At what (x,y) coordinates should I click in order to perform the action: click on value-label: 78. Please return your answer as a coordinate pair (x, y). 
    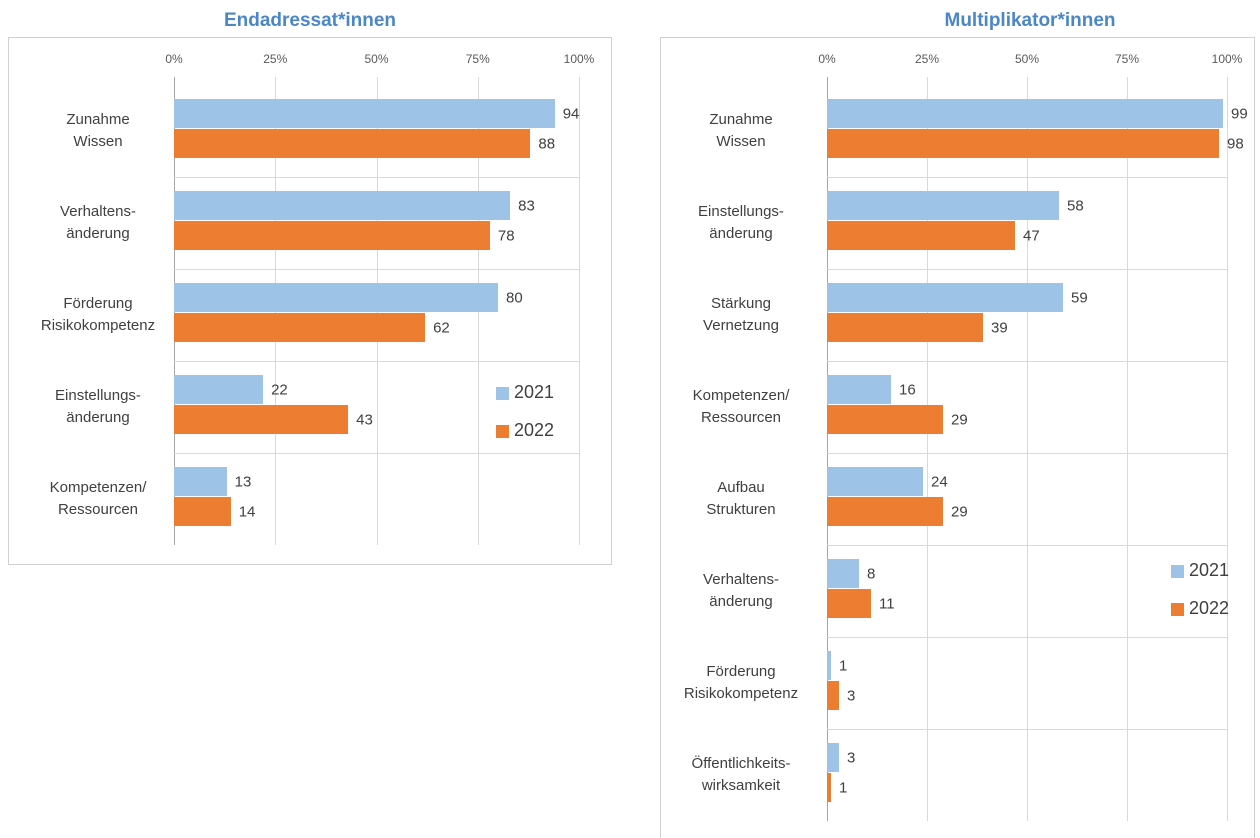
    Looking at the image, I should click on (506, 235).